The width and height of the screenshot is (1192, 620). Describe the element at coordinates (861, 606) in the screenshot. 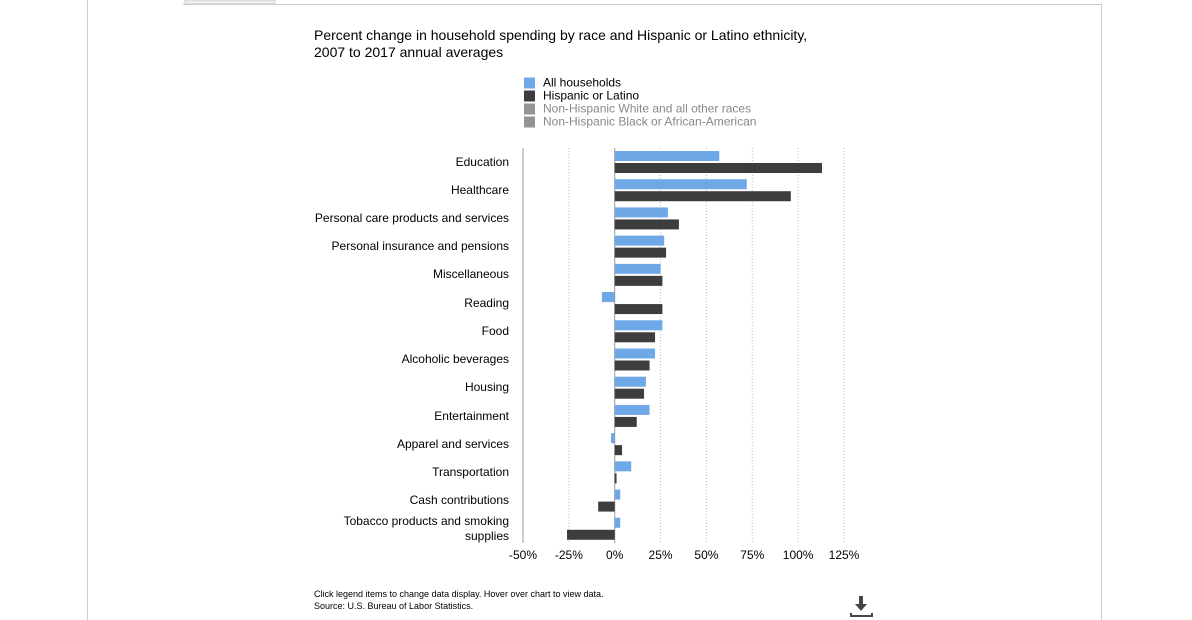

I see `download-icon` at that location.